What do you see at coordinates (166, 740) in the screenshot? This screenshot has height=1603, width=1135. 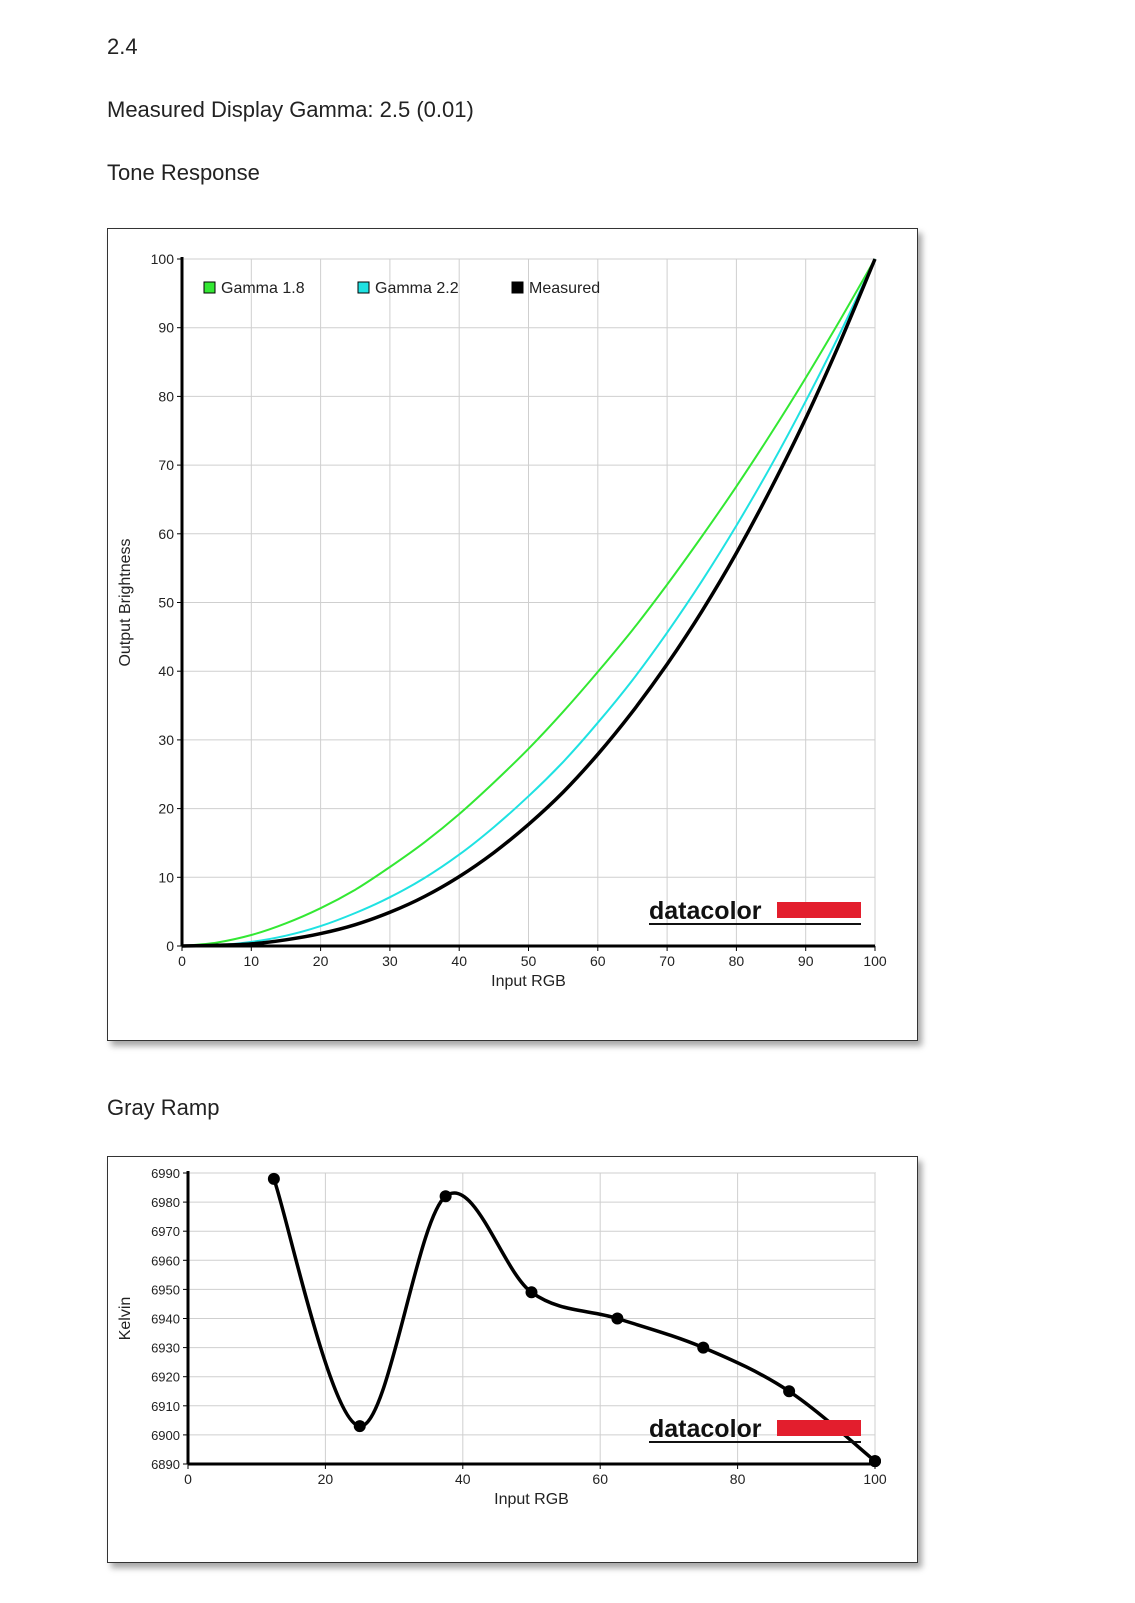 I see `y-tick-label-3: 30` at bounding box center [166, 740].